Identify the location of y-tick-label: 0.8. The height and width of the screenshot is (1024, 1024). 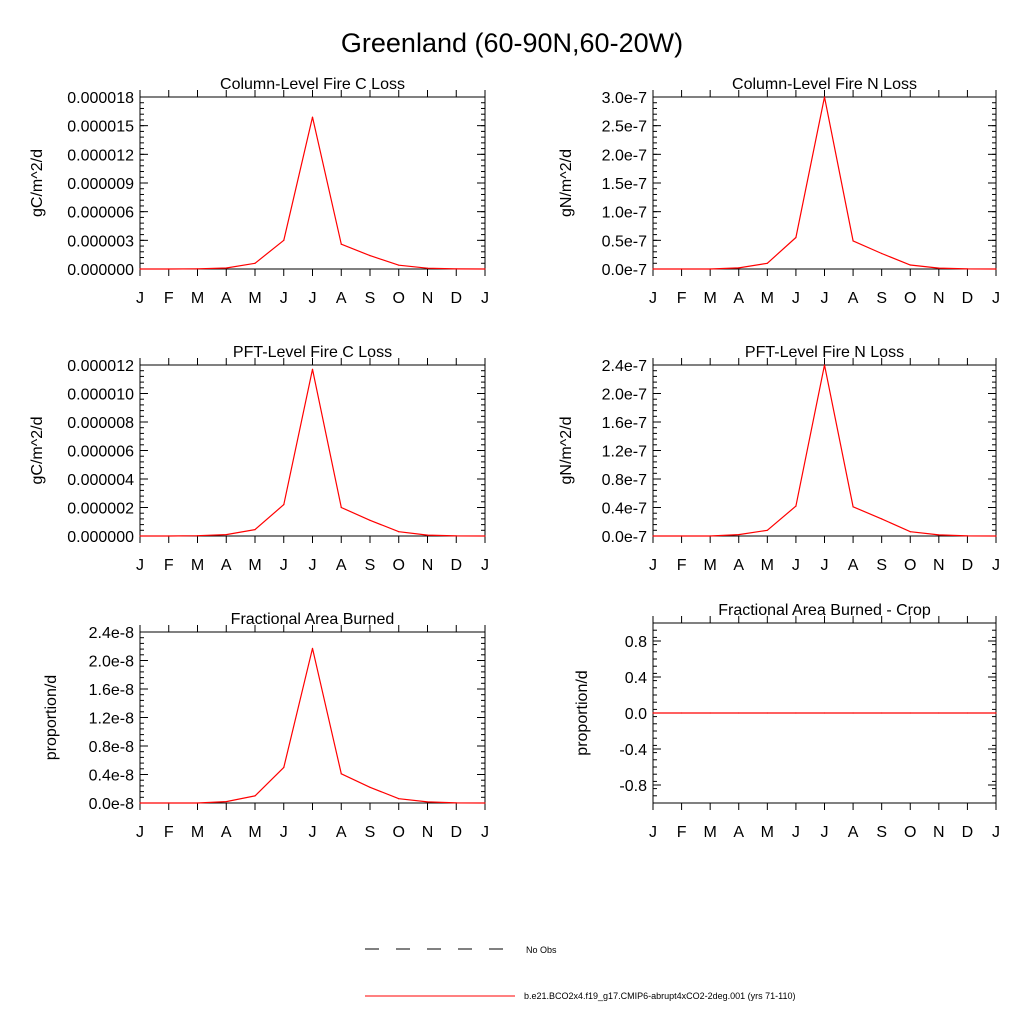
(636, 642).